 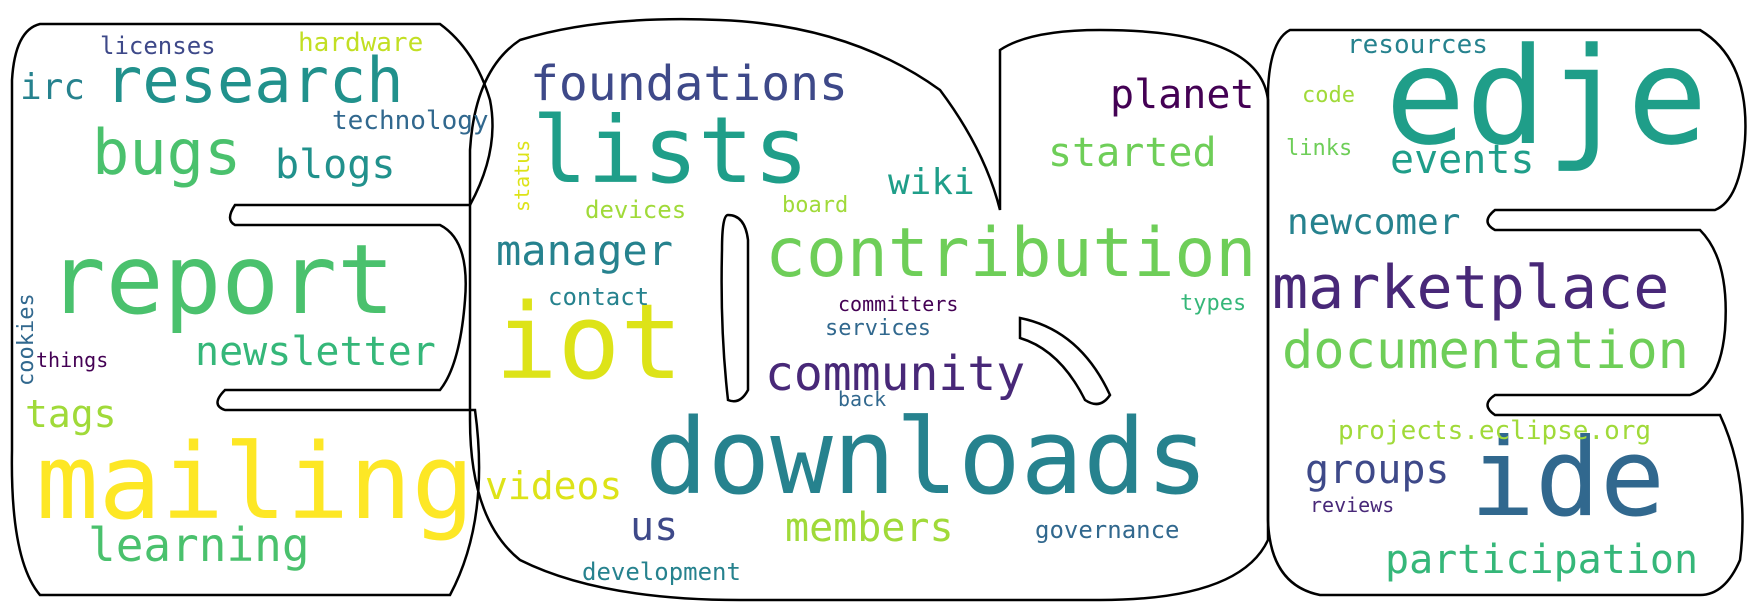 What do you see at coordinates (670, 150) in the screenshot?
I see `word-lists: lists` at bounding box center [670, 150].